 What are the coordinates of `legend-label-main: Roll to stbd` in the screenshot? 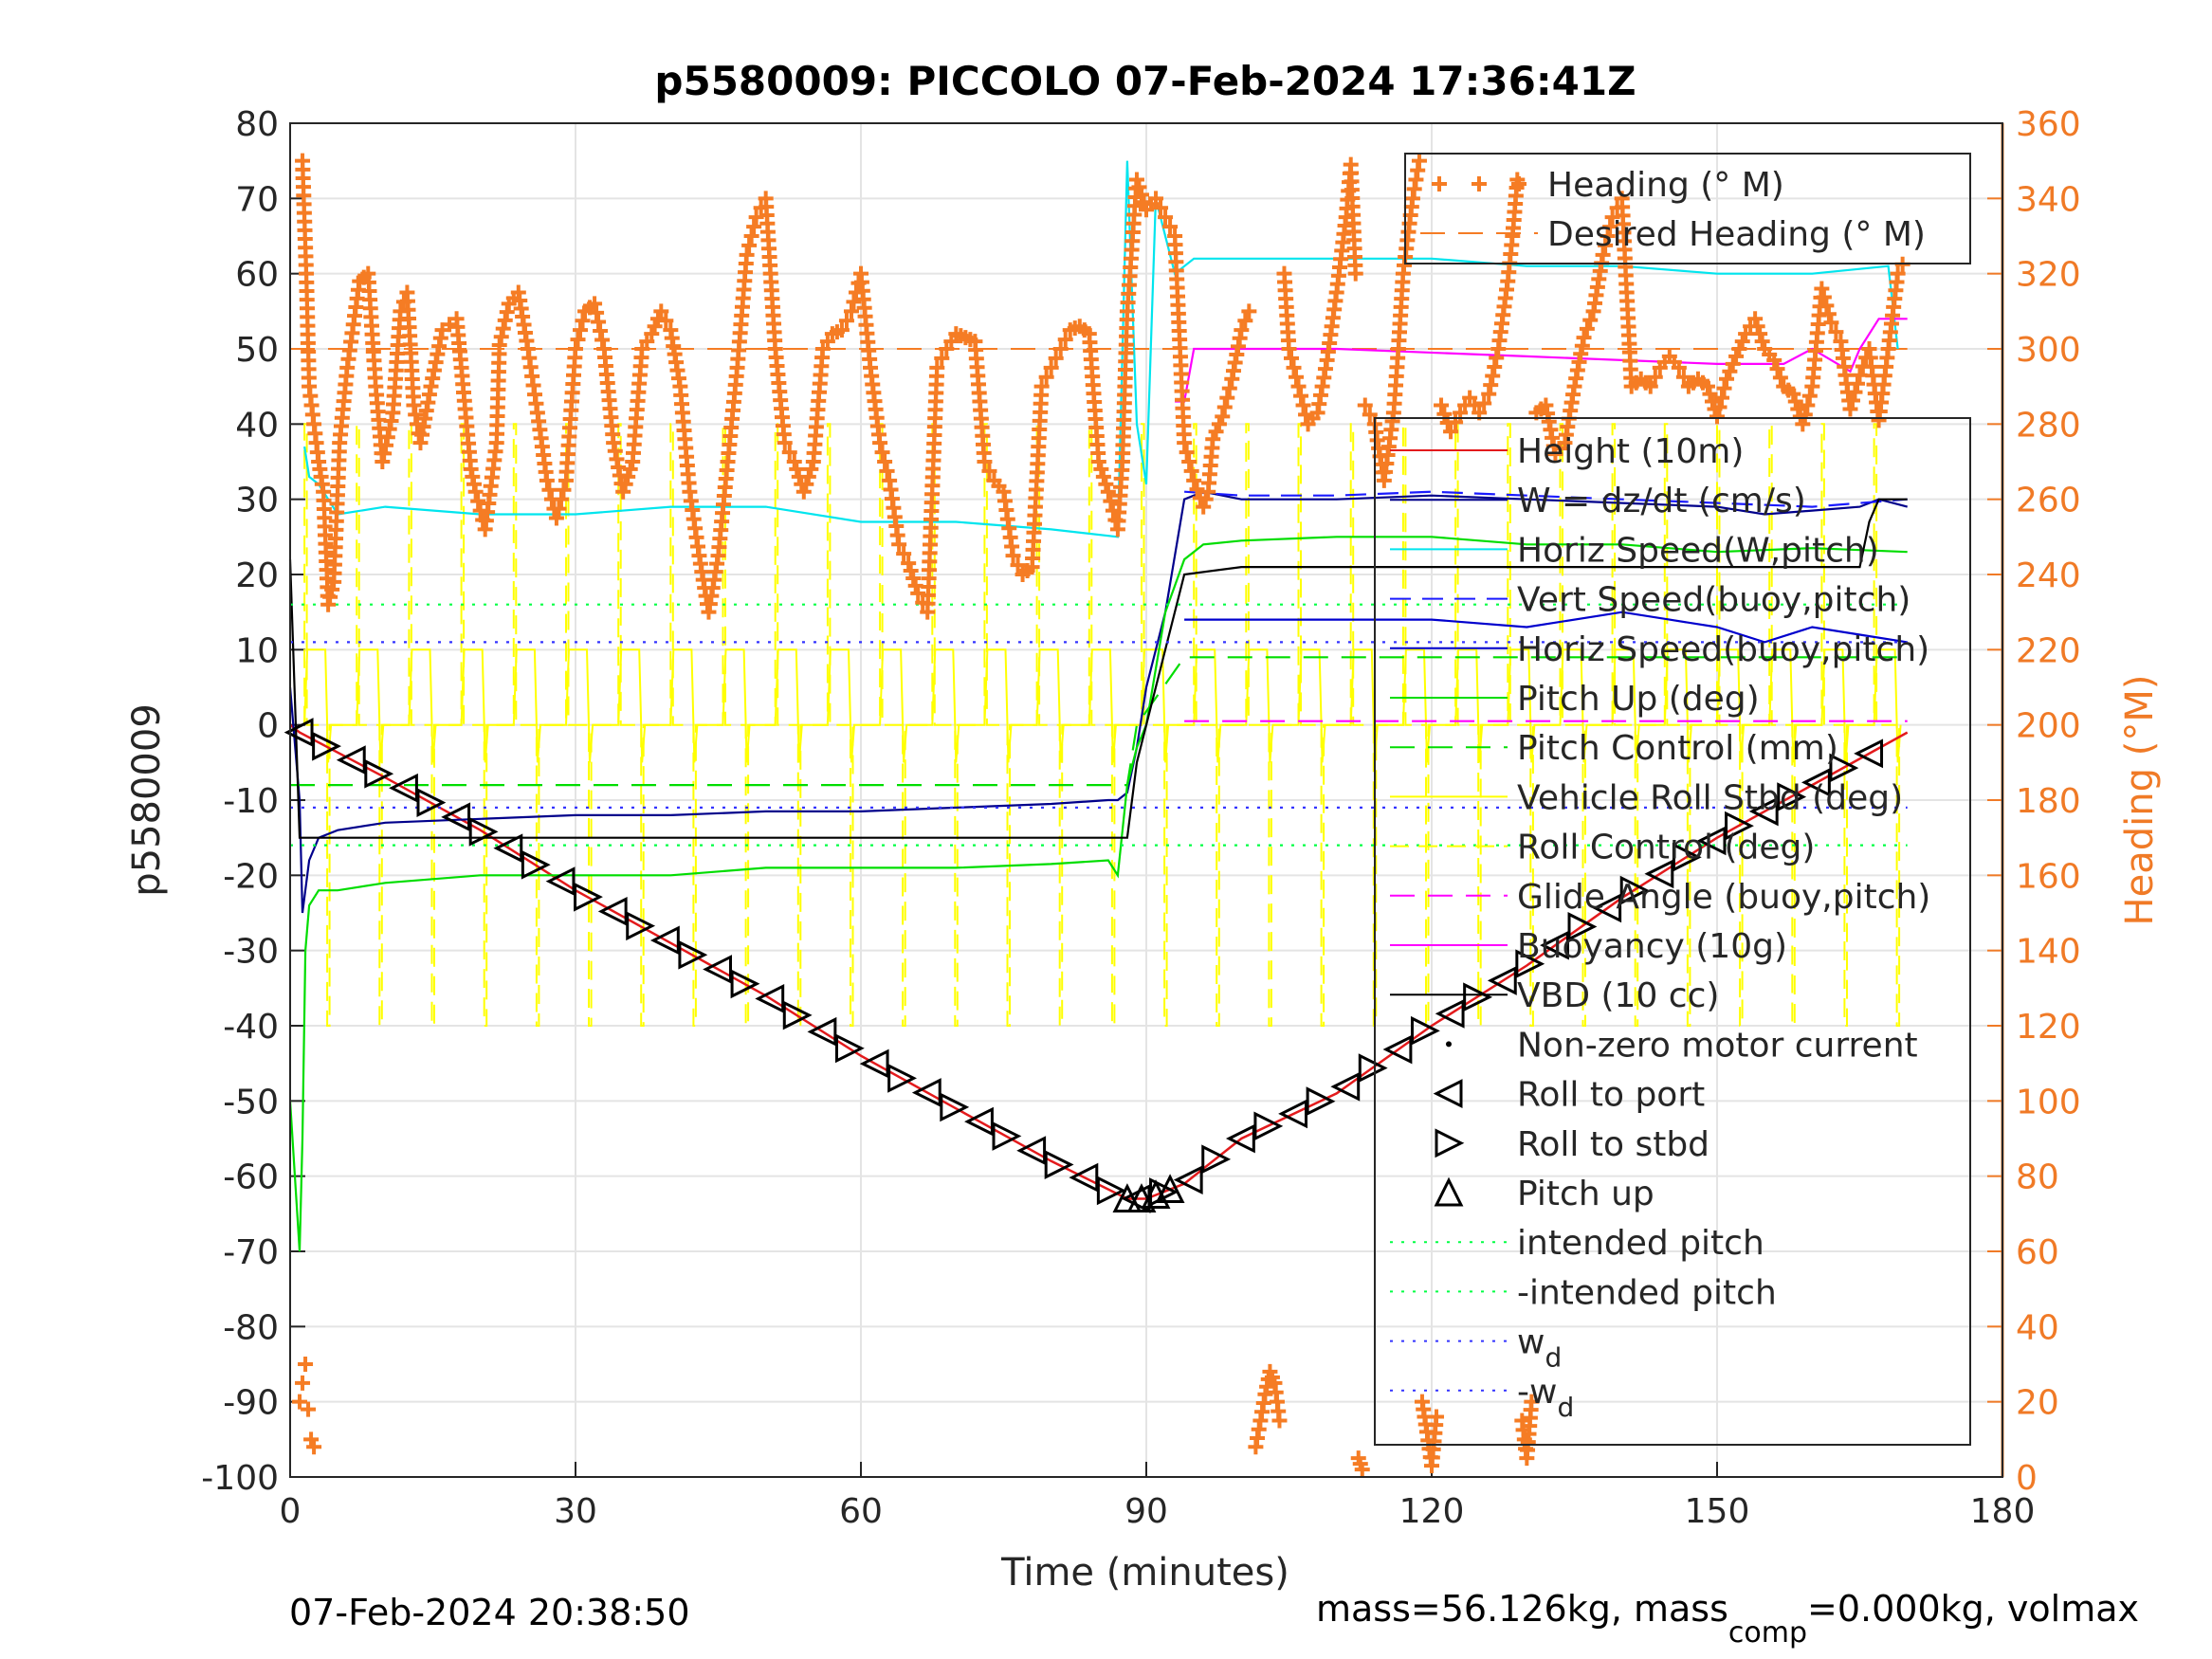 It's located at (1613, 1144).